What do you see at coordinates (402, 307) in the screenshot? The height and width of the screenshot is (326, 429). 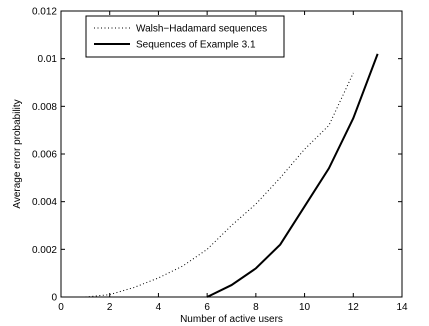 I see `x-tick-label: 14` at bounding box center [402, 307].